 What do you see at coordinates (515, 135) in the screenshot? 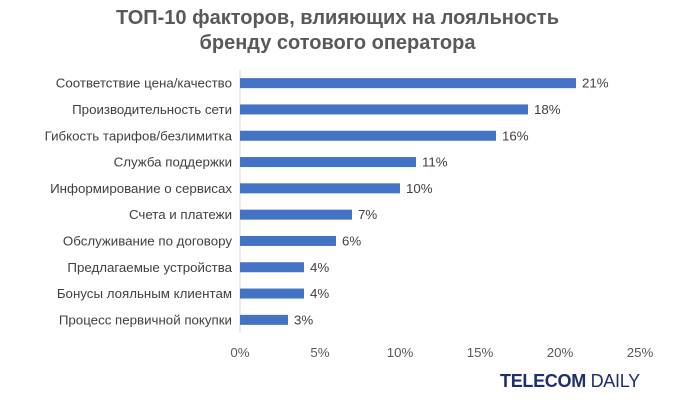
I see `data-label: 16%` at bounding box center [515, 135].